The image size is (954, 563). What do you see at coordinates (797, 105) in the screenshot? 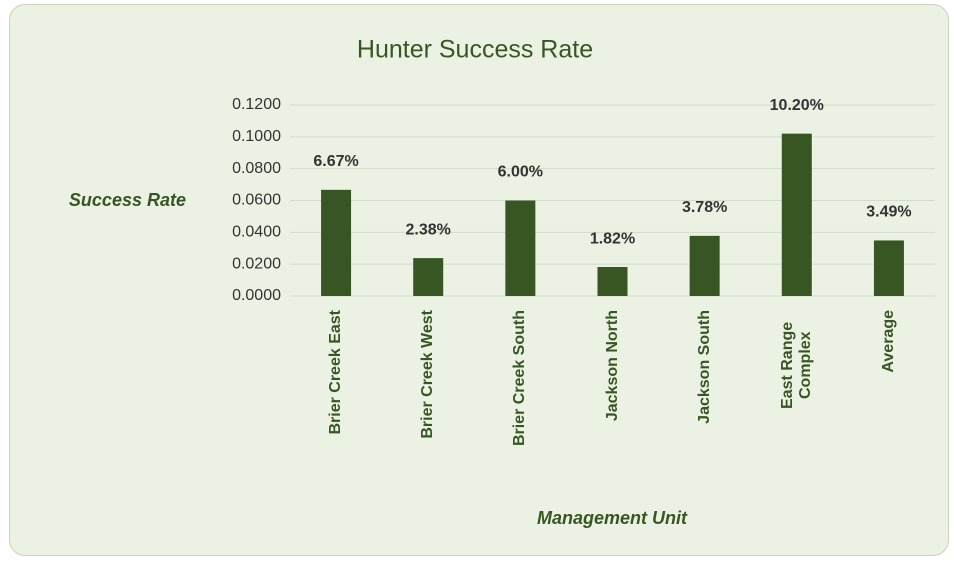
I see `data-label: 10.20%` at bounding box center [797, 105].